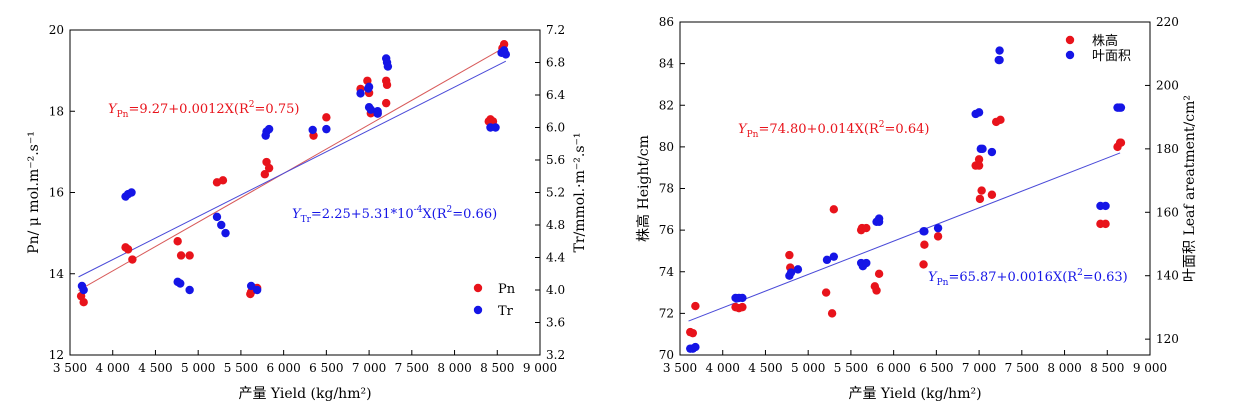  What do you see at coordinates (57, 274) in the screenshot?
I see `y-left-tick-label: 14` at bounding box center [57, 274].